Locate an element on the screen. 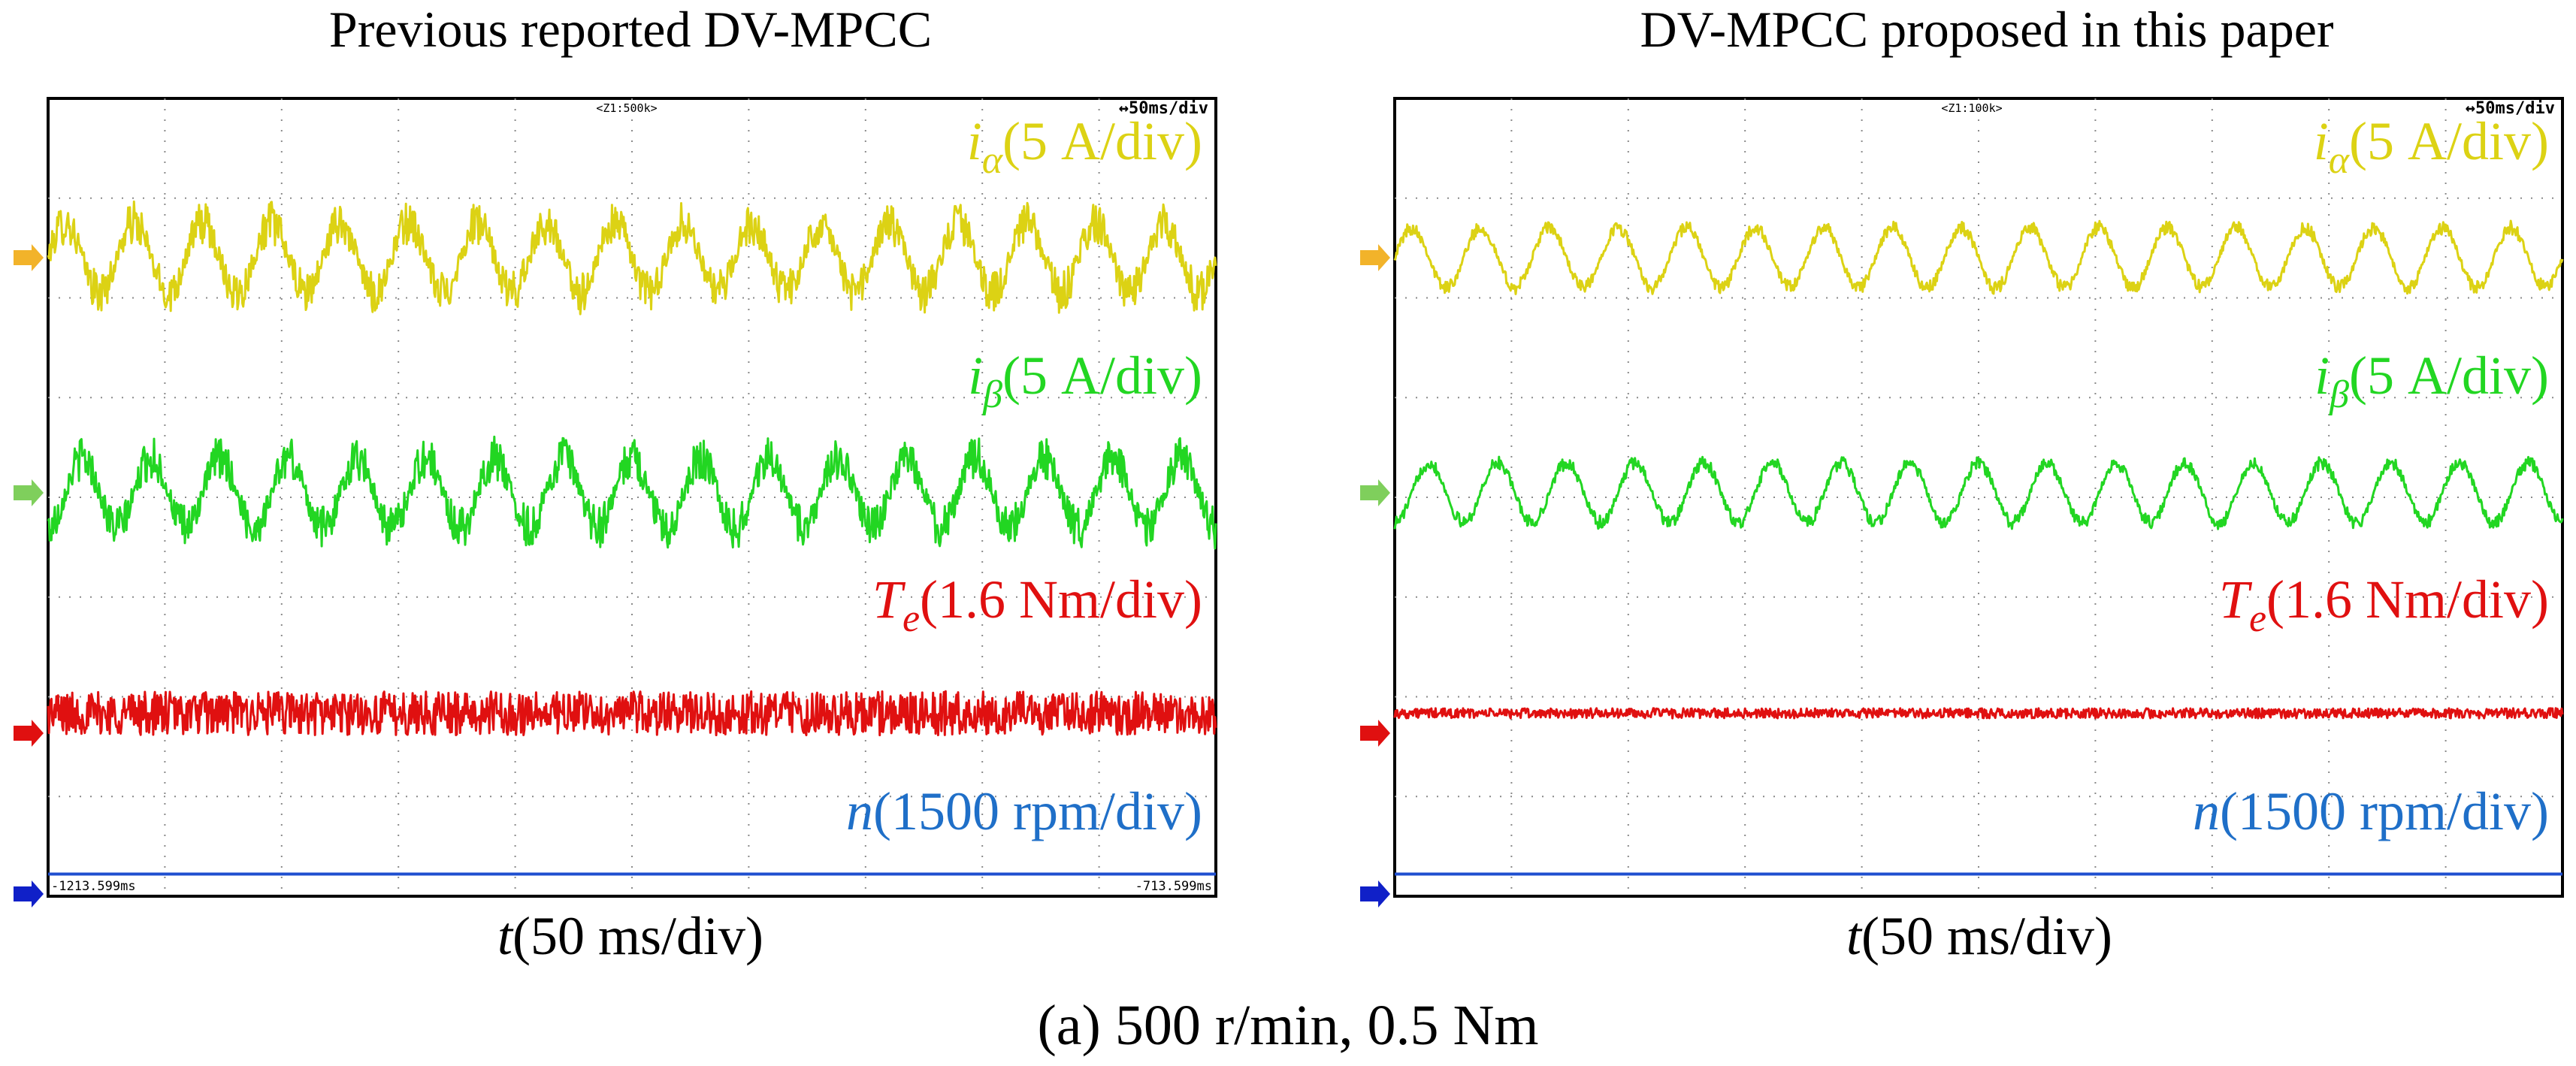 The height and width of the screenshot is (1066, 2576). trace-ialpha-right is located at coordinates (1978, 257).